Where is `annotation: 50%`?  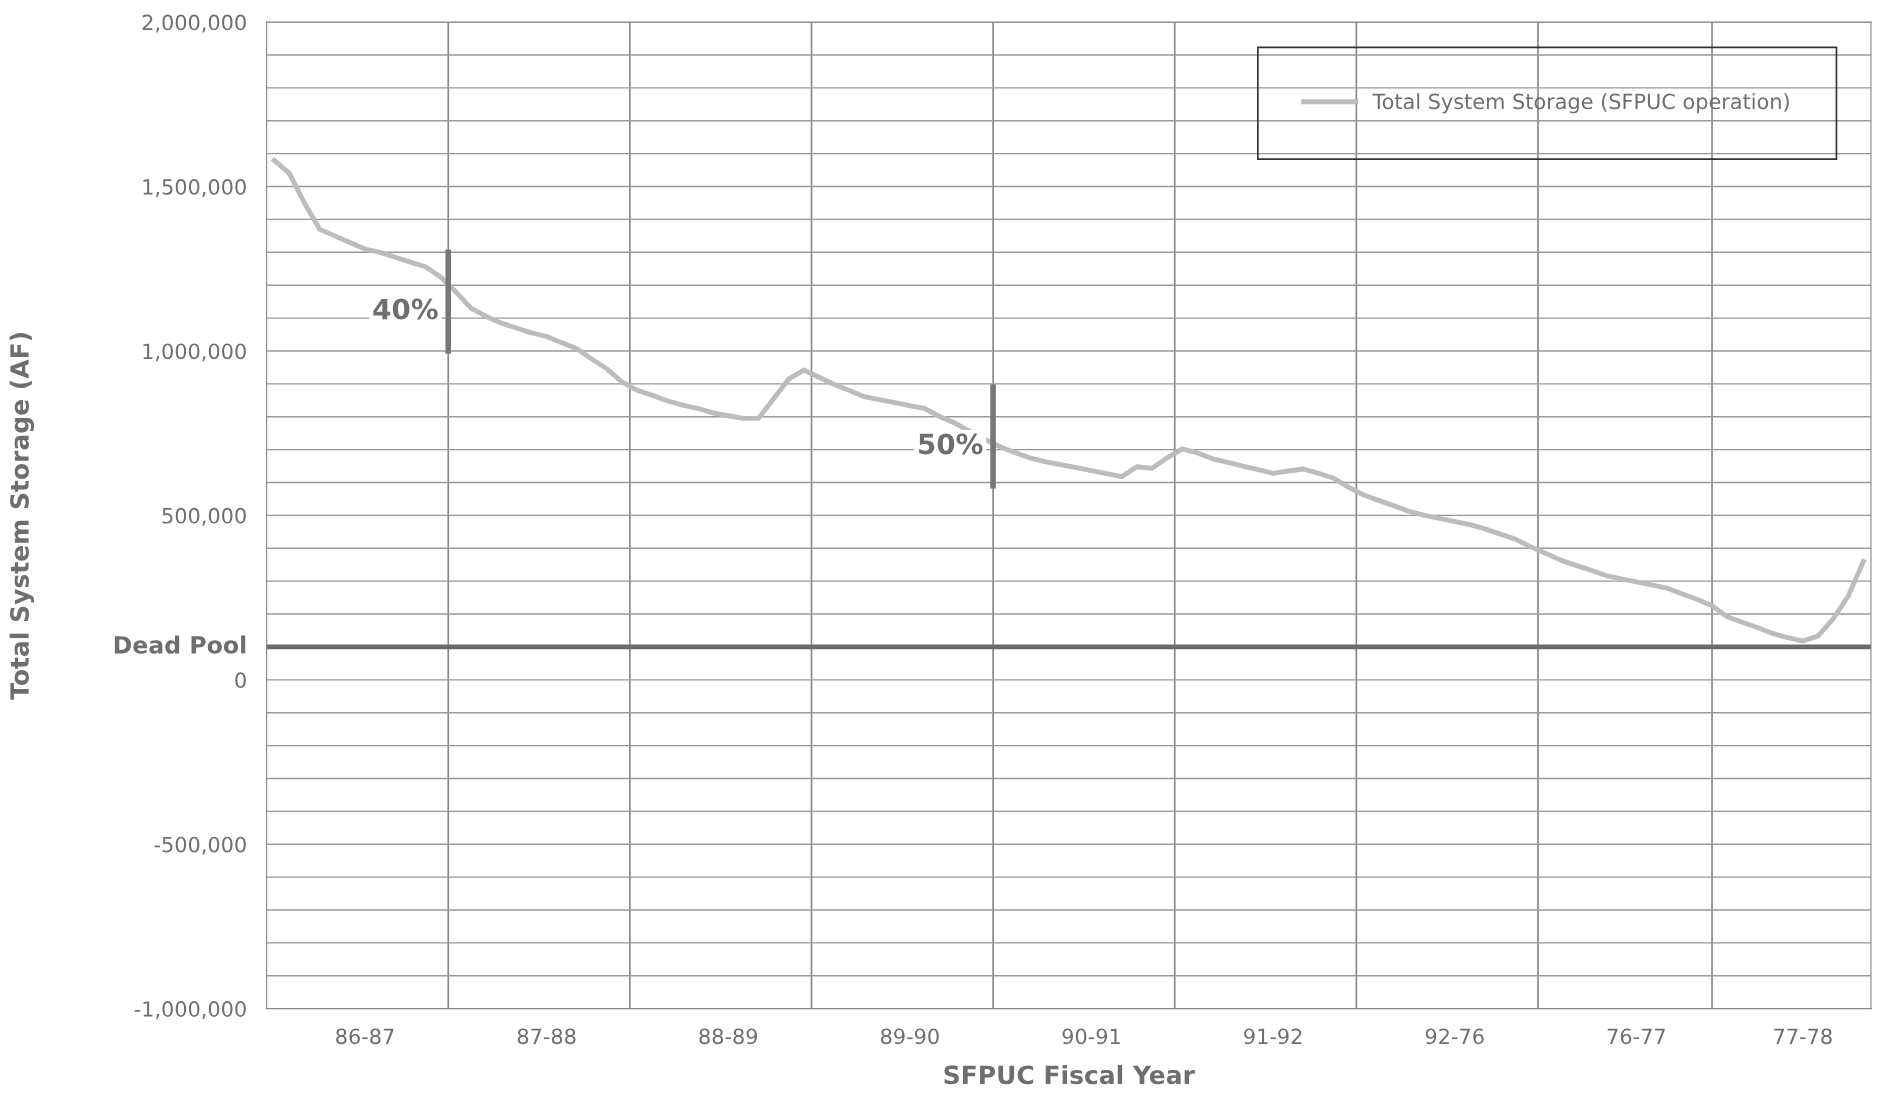
annotation: 50% is located at coordinates (951, 444).